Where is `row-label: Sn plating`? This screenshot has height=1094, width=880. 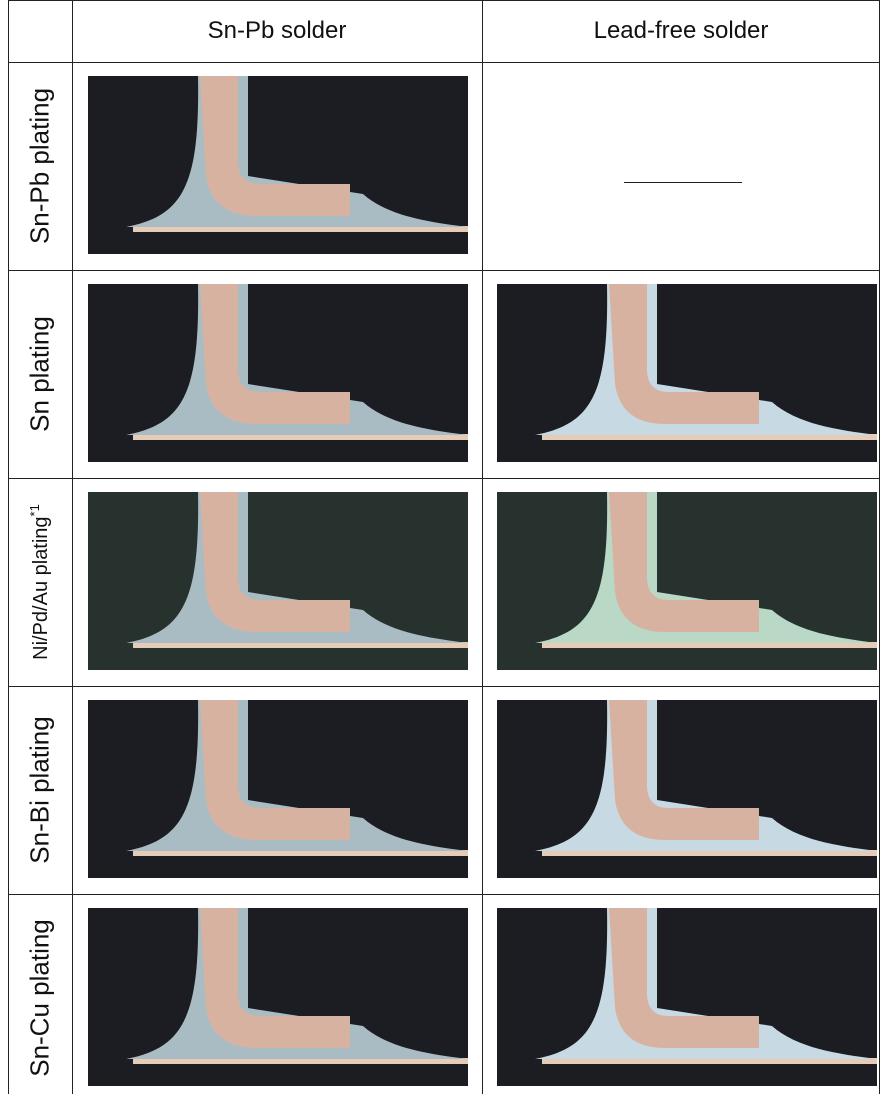
row-label: Sn plating is located at coordinates (40, 374).